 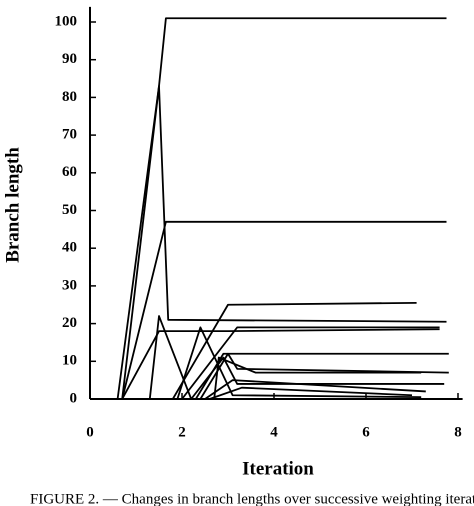 What do you see at coordinates (278, 468) in the screenshot?
I see `x-axis-label: Iteration` at bounding box center [278, 468].